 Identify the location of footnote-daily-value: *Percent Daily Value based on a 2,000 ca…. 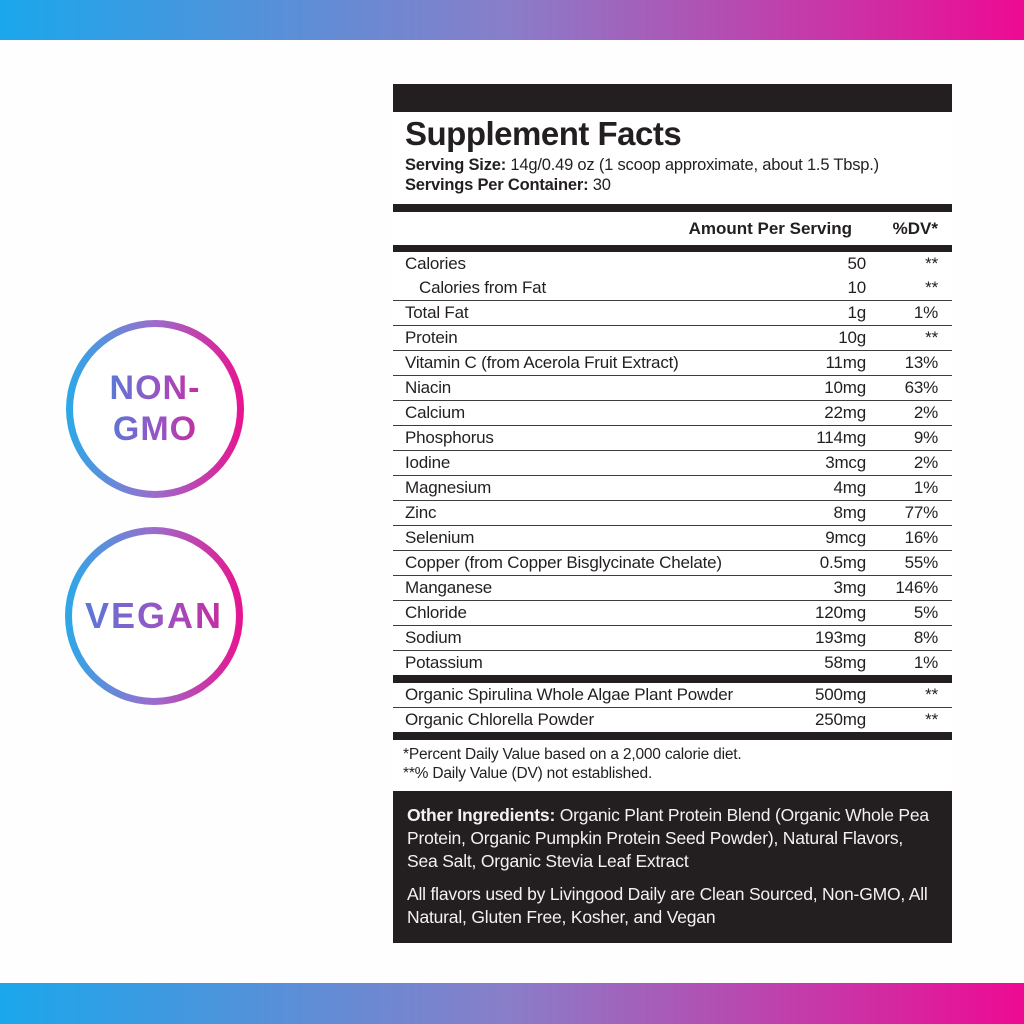
(572, 754).